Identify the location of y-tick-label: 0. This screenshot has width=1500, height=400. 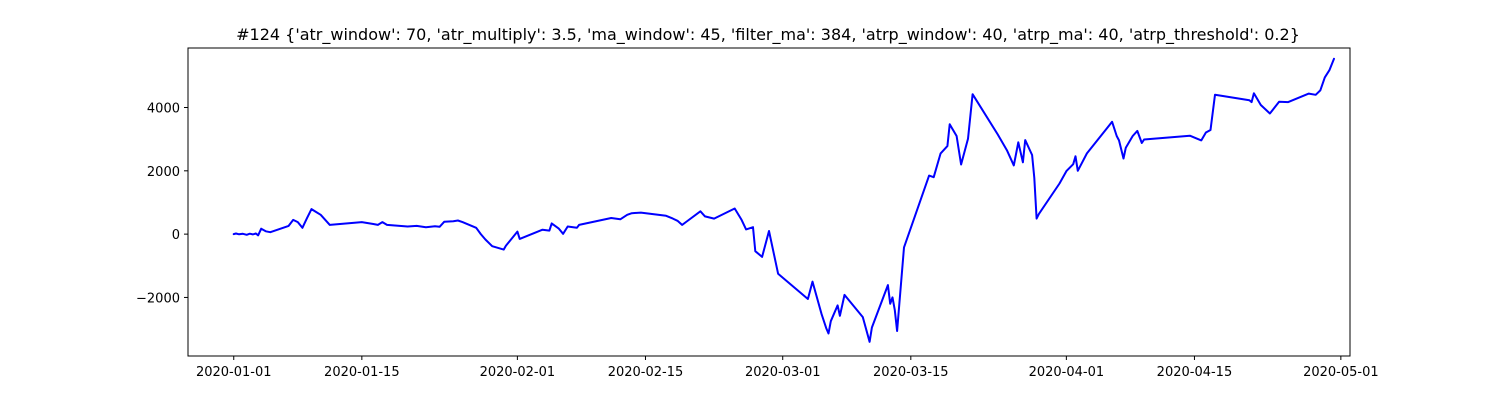
(176, 235).